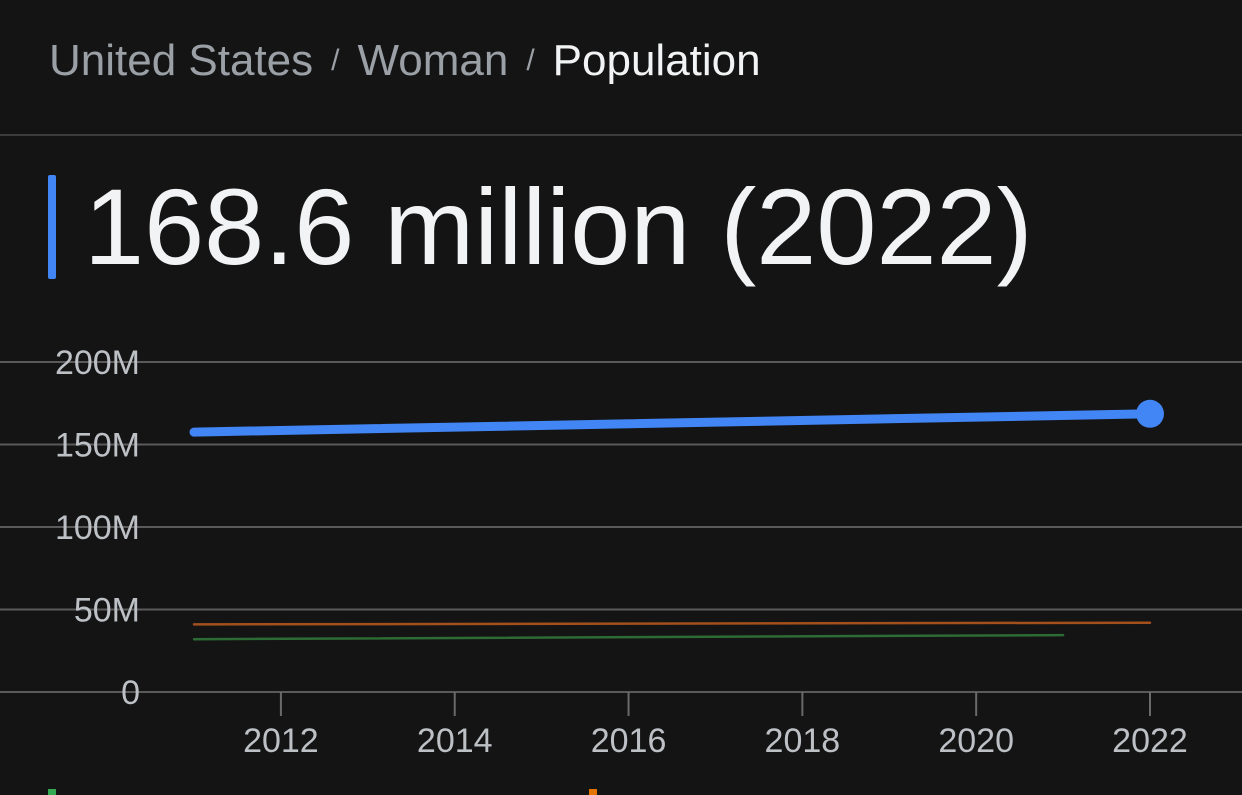 The height and width of the screenshot is (795, 1242). Describe the element at coordinates (433, 60) in the screenshot. I see `breadcrumb-item-group: Woman` at that location.